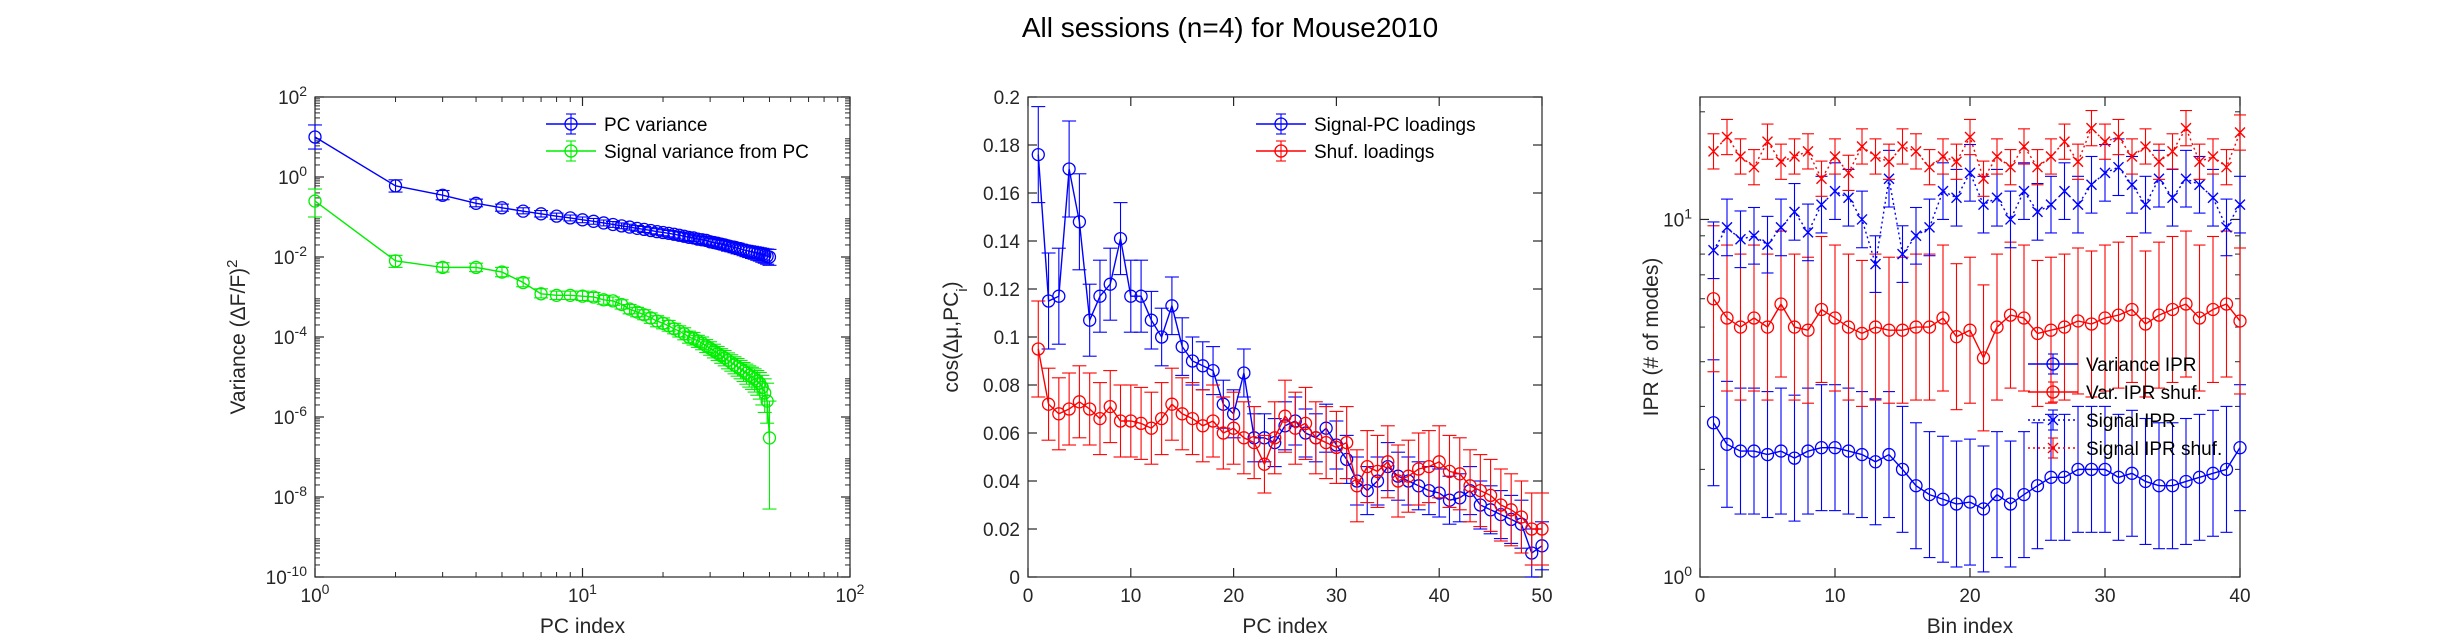  I want to click on x-tick-label: 0, so click(1700, 596).